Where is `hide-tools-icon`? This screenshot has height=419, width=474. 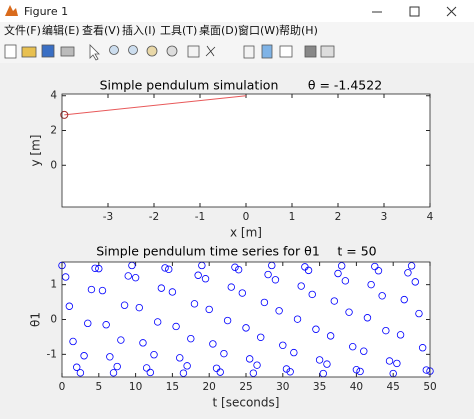
hide-tools-icon is located at coordinates (310, 51).